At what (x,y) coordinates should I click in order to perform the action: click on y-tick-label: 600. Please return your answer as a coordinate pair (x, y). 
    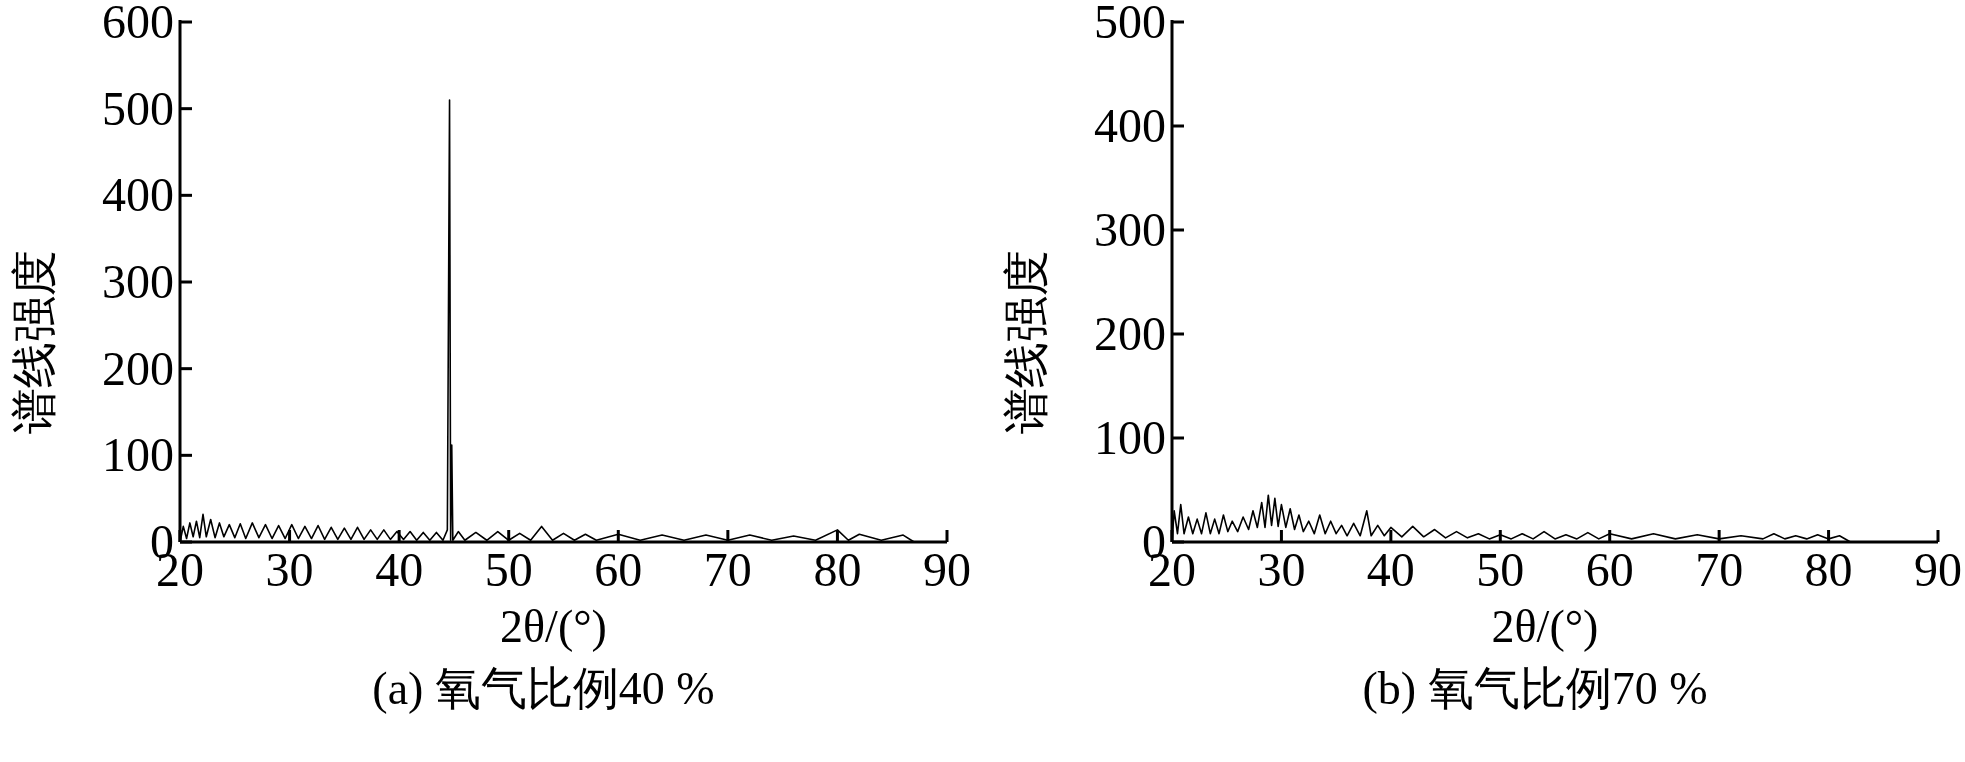
    Looking at the image, I should click on (138, 24).